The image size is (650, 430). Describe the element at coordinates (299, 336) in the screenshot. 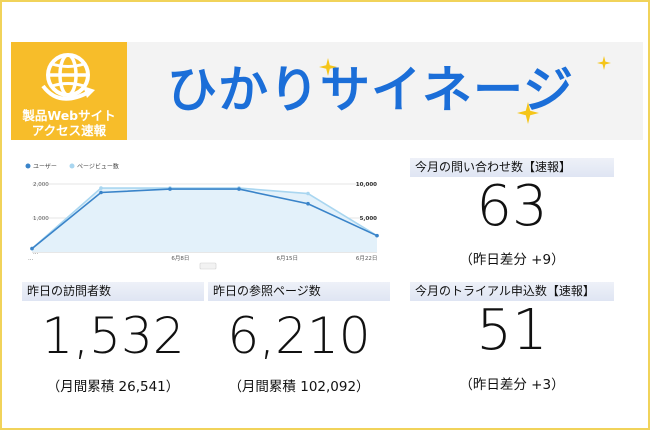

I see `pageviews-value: 6,210` at that location.